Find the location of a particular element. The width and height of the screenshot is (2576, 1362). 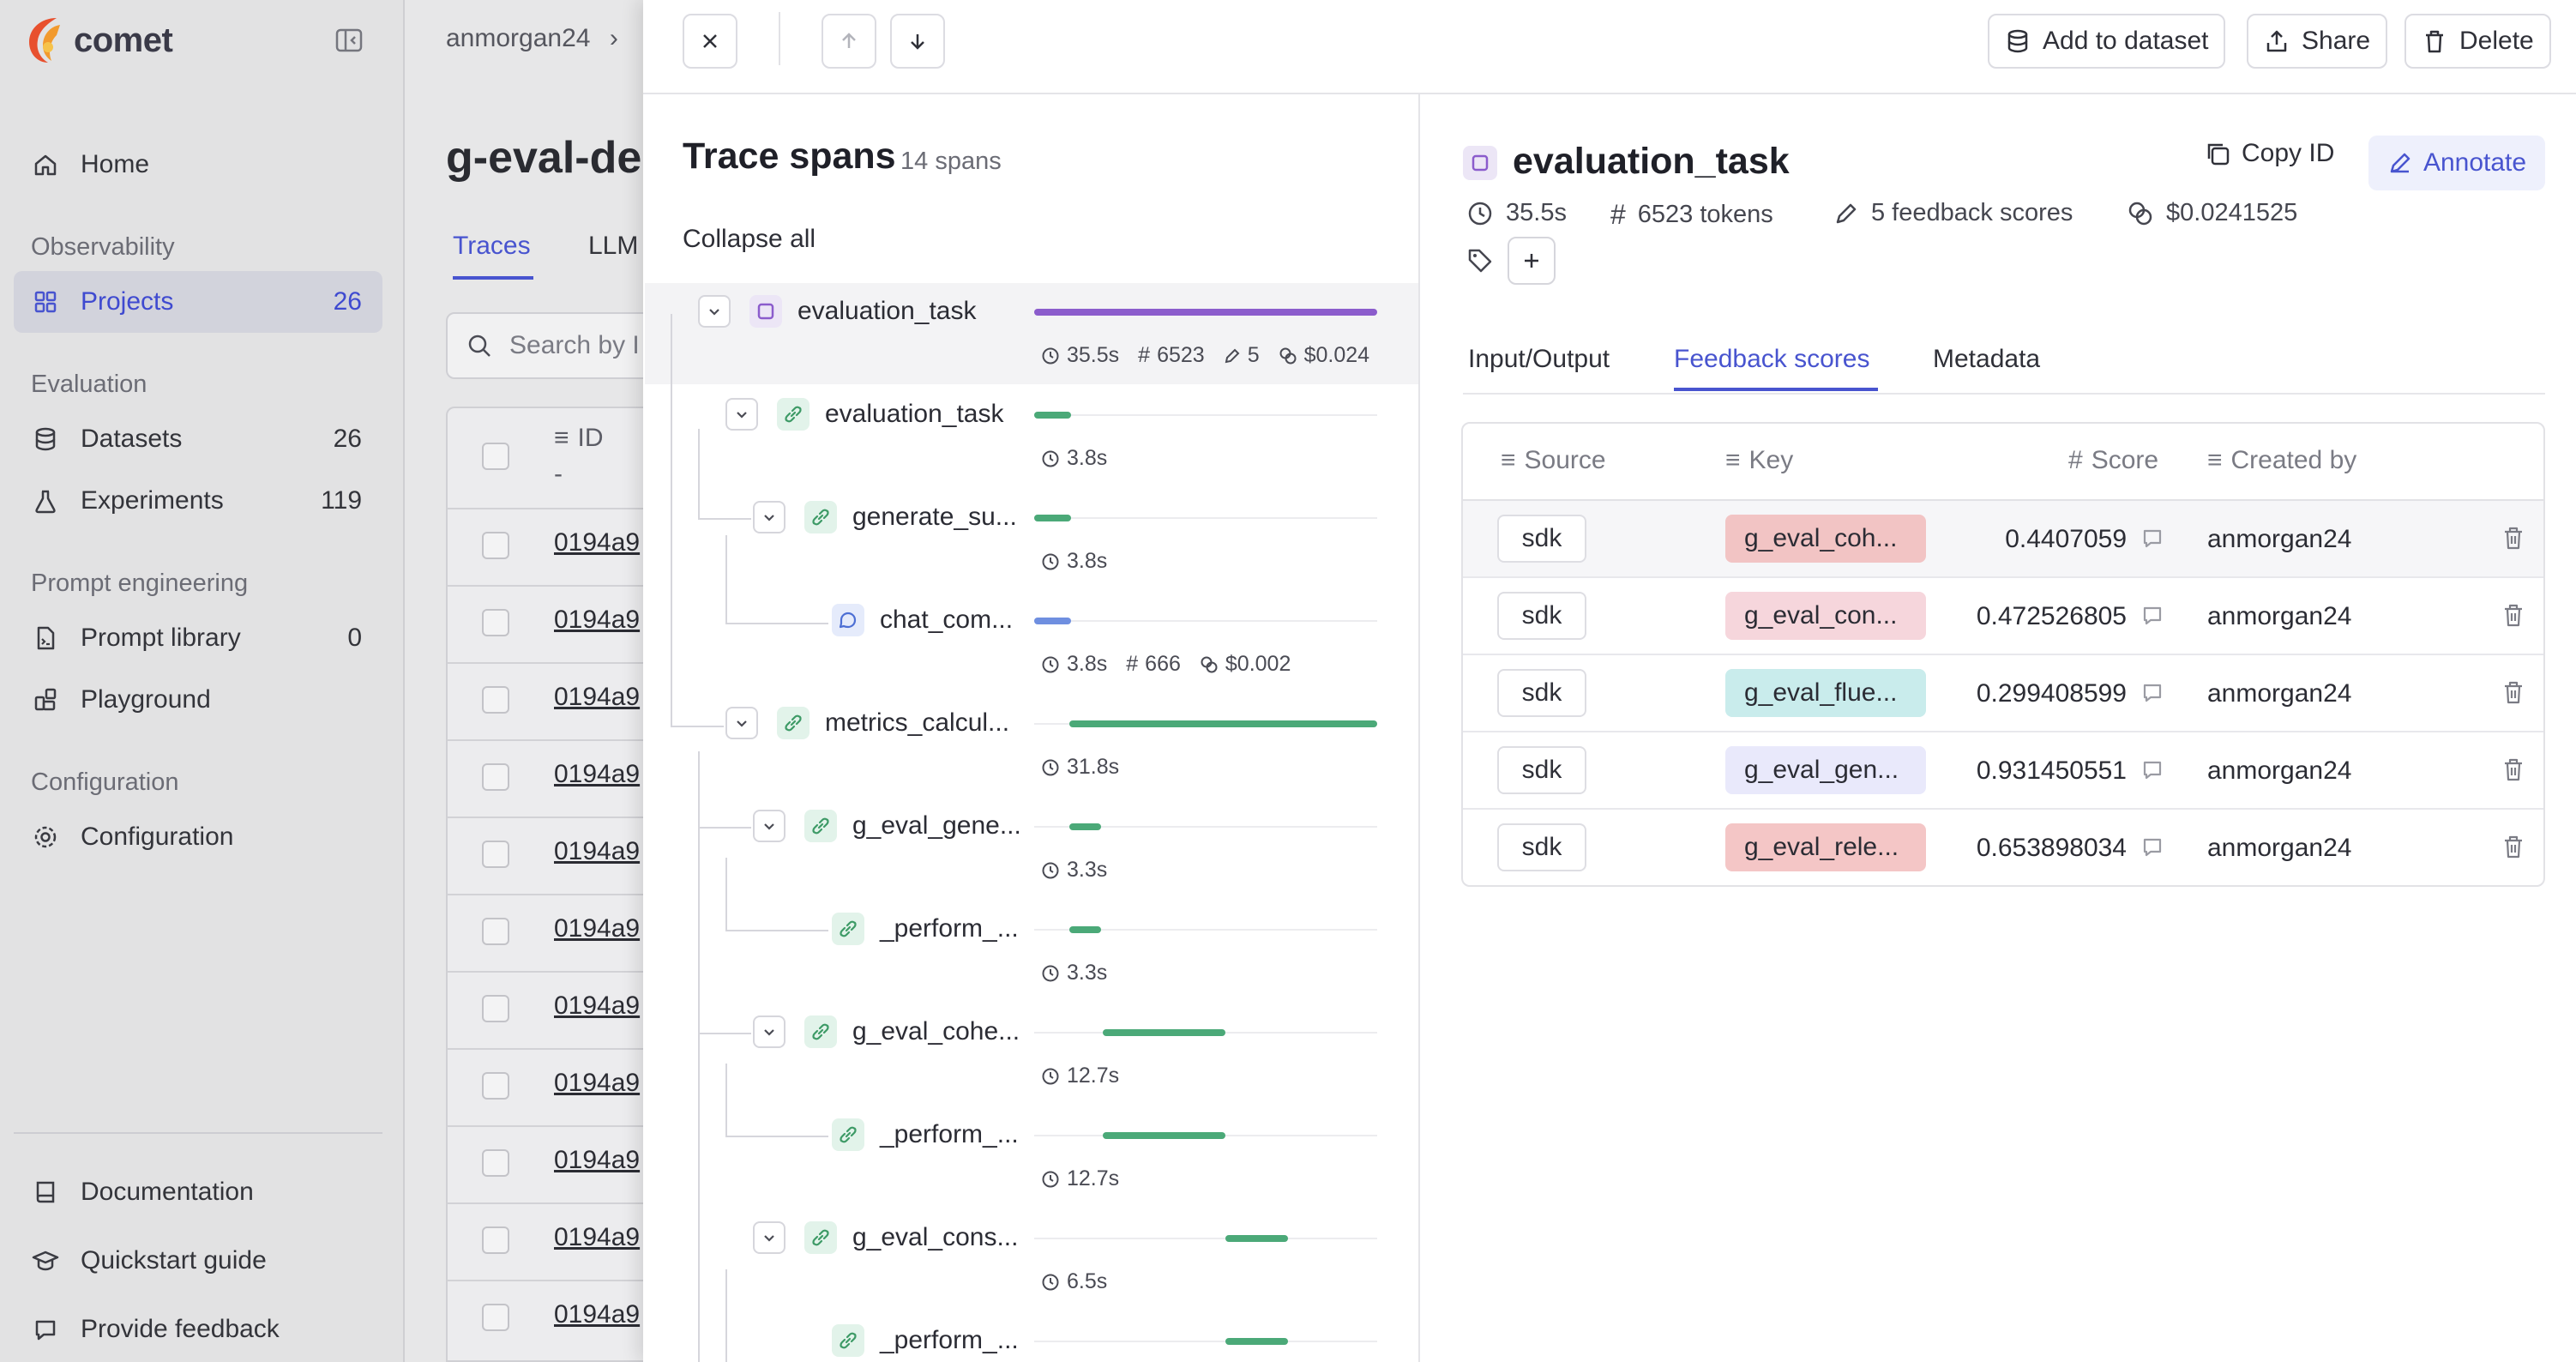

tab-feedback-scores: Feedback scores is located at coordinates (1772, 359).